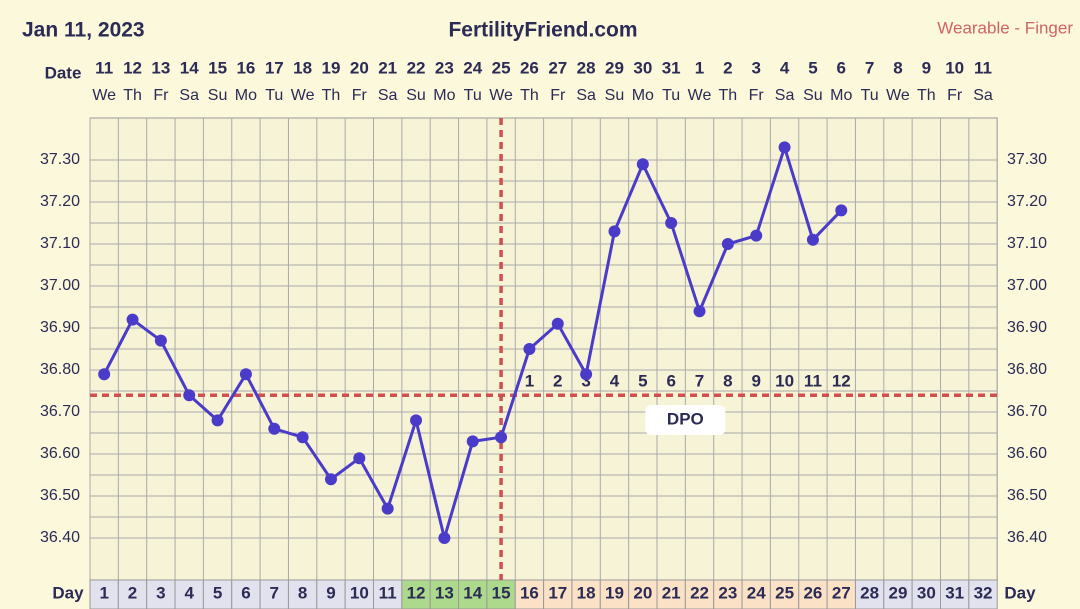 This screenshot has height=609, width=1080. Describe the element at coordinates (529, 380) in the screenshot. I see `dpo-number: 1` at that location.